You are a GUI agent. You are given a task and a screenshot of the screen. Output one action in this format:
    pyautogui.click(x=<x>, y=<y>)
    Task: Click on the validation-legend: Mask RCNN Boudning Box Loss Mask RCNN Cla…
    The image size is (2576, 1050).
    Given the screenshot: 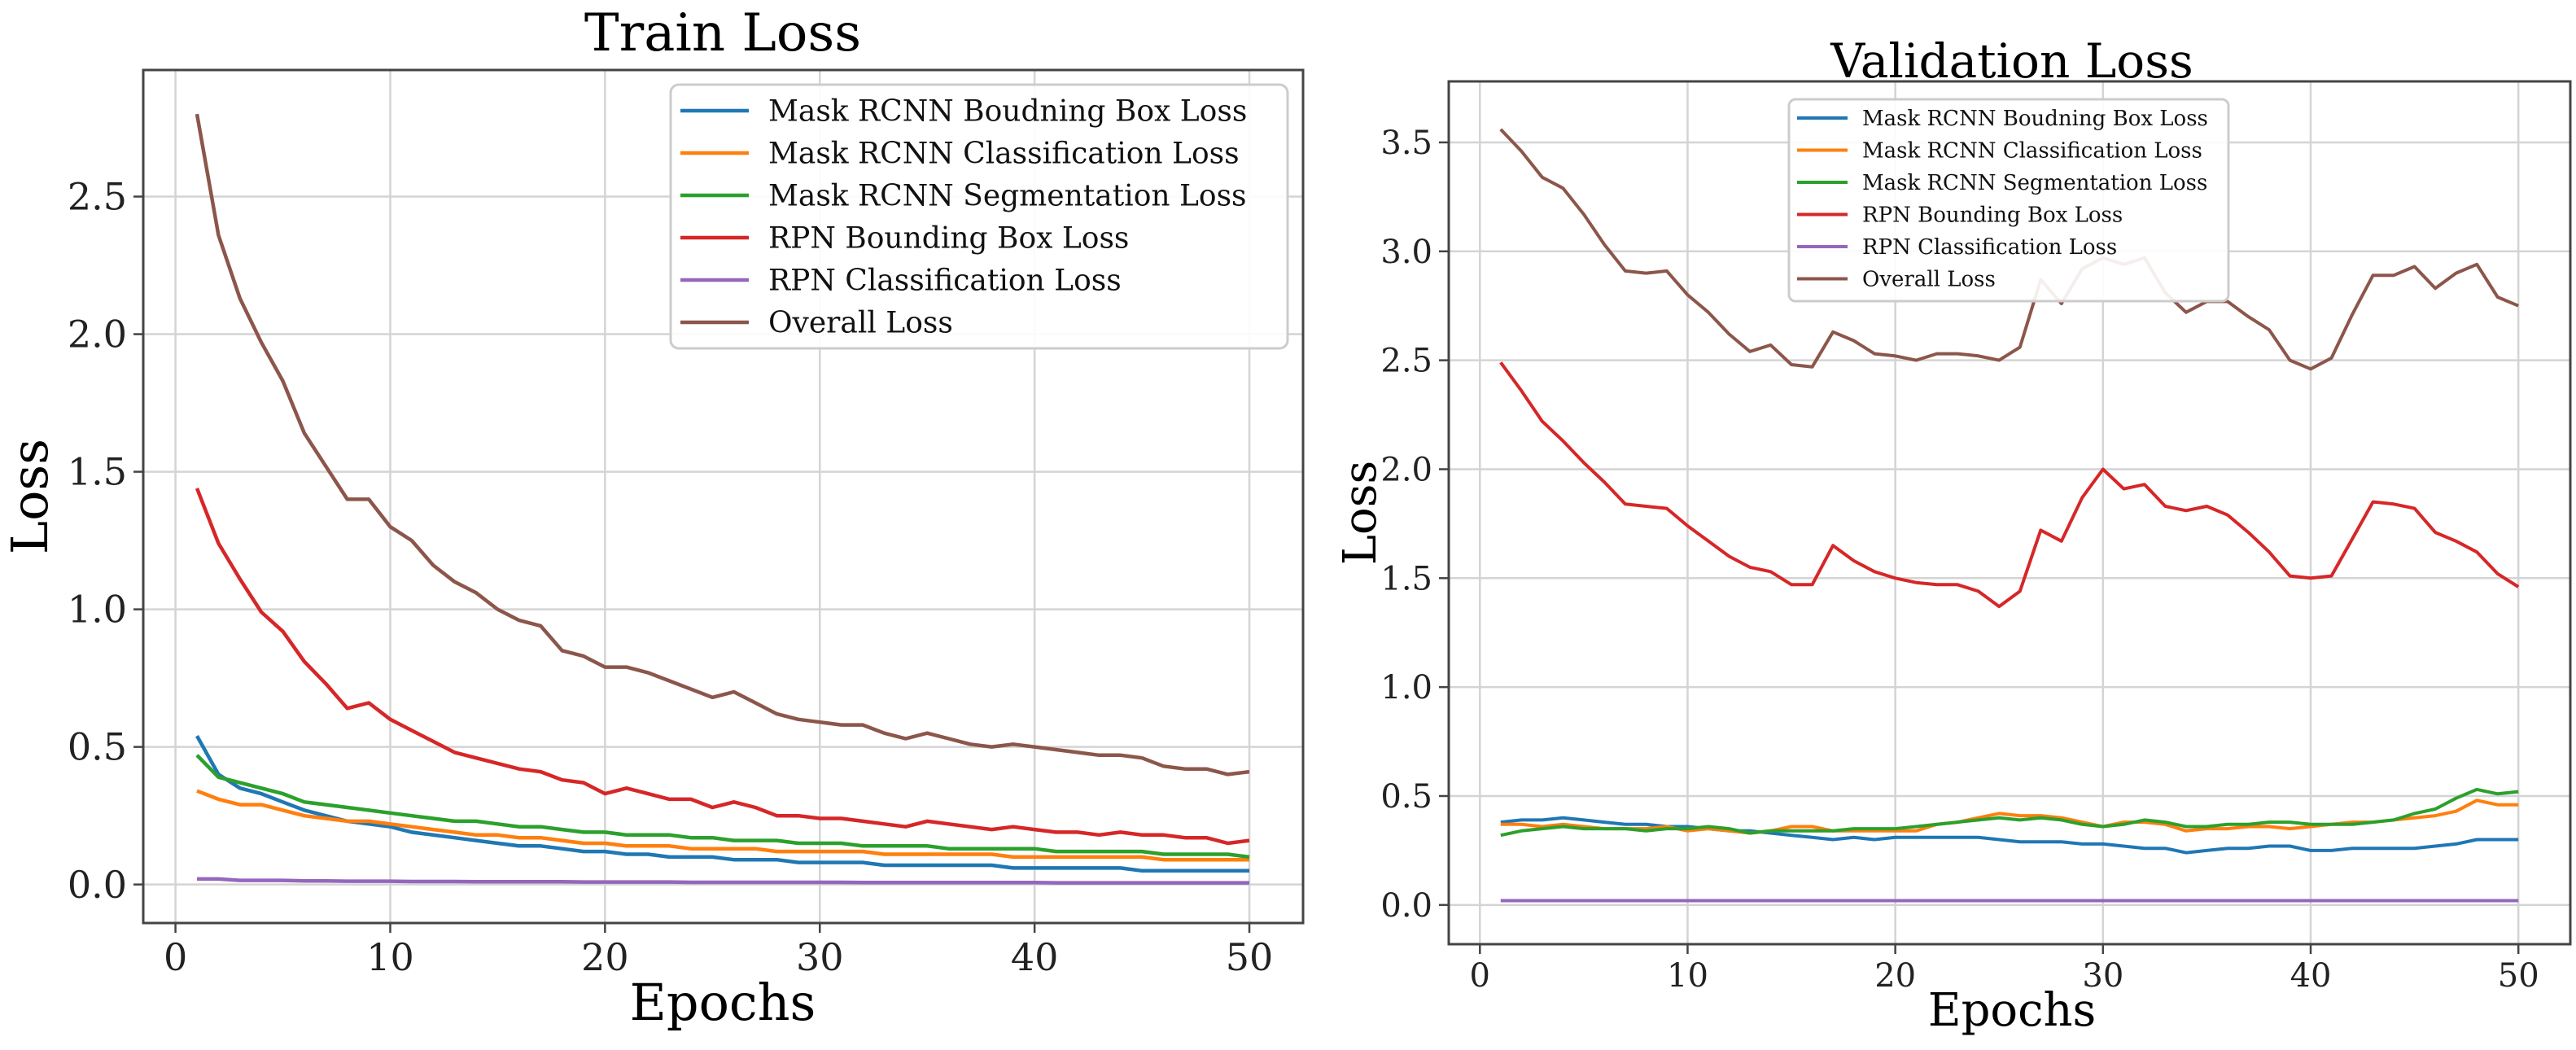 What is the action you would take?
    pyautogui.click(x=2008, y=201)
    